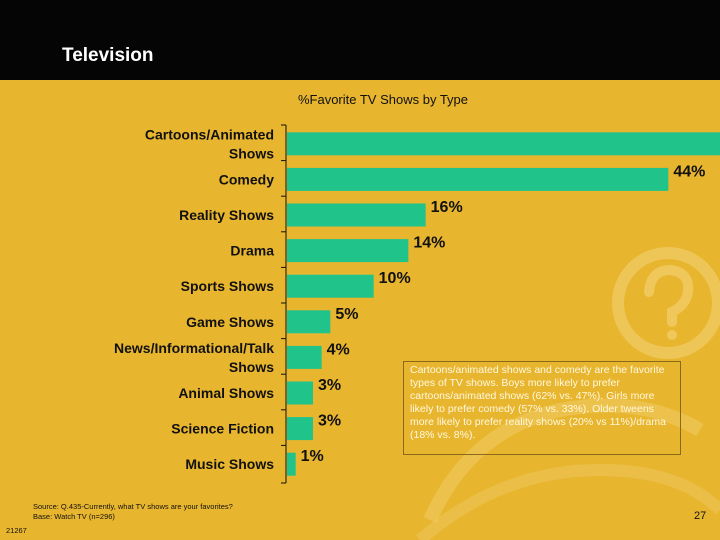  I want to click on data-label: 14%, so click(429, 243).